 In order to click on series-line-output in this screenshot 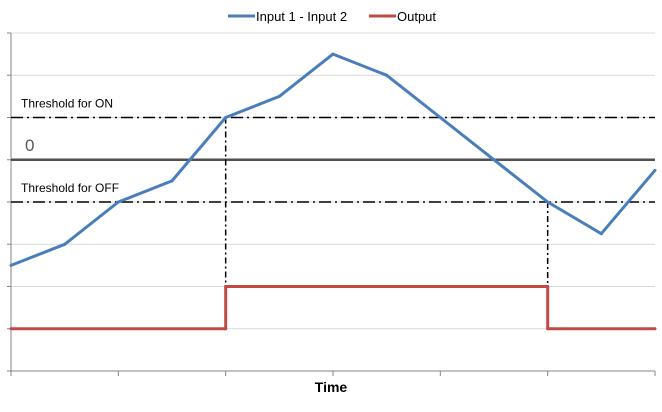, I will do `click(333, 308)`.